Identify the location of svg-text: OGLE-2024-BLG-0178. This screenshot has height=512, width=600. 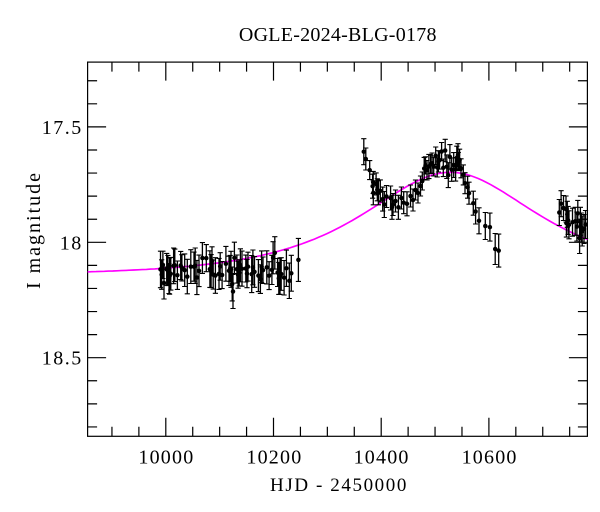
(338, 35).